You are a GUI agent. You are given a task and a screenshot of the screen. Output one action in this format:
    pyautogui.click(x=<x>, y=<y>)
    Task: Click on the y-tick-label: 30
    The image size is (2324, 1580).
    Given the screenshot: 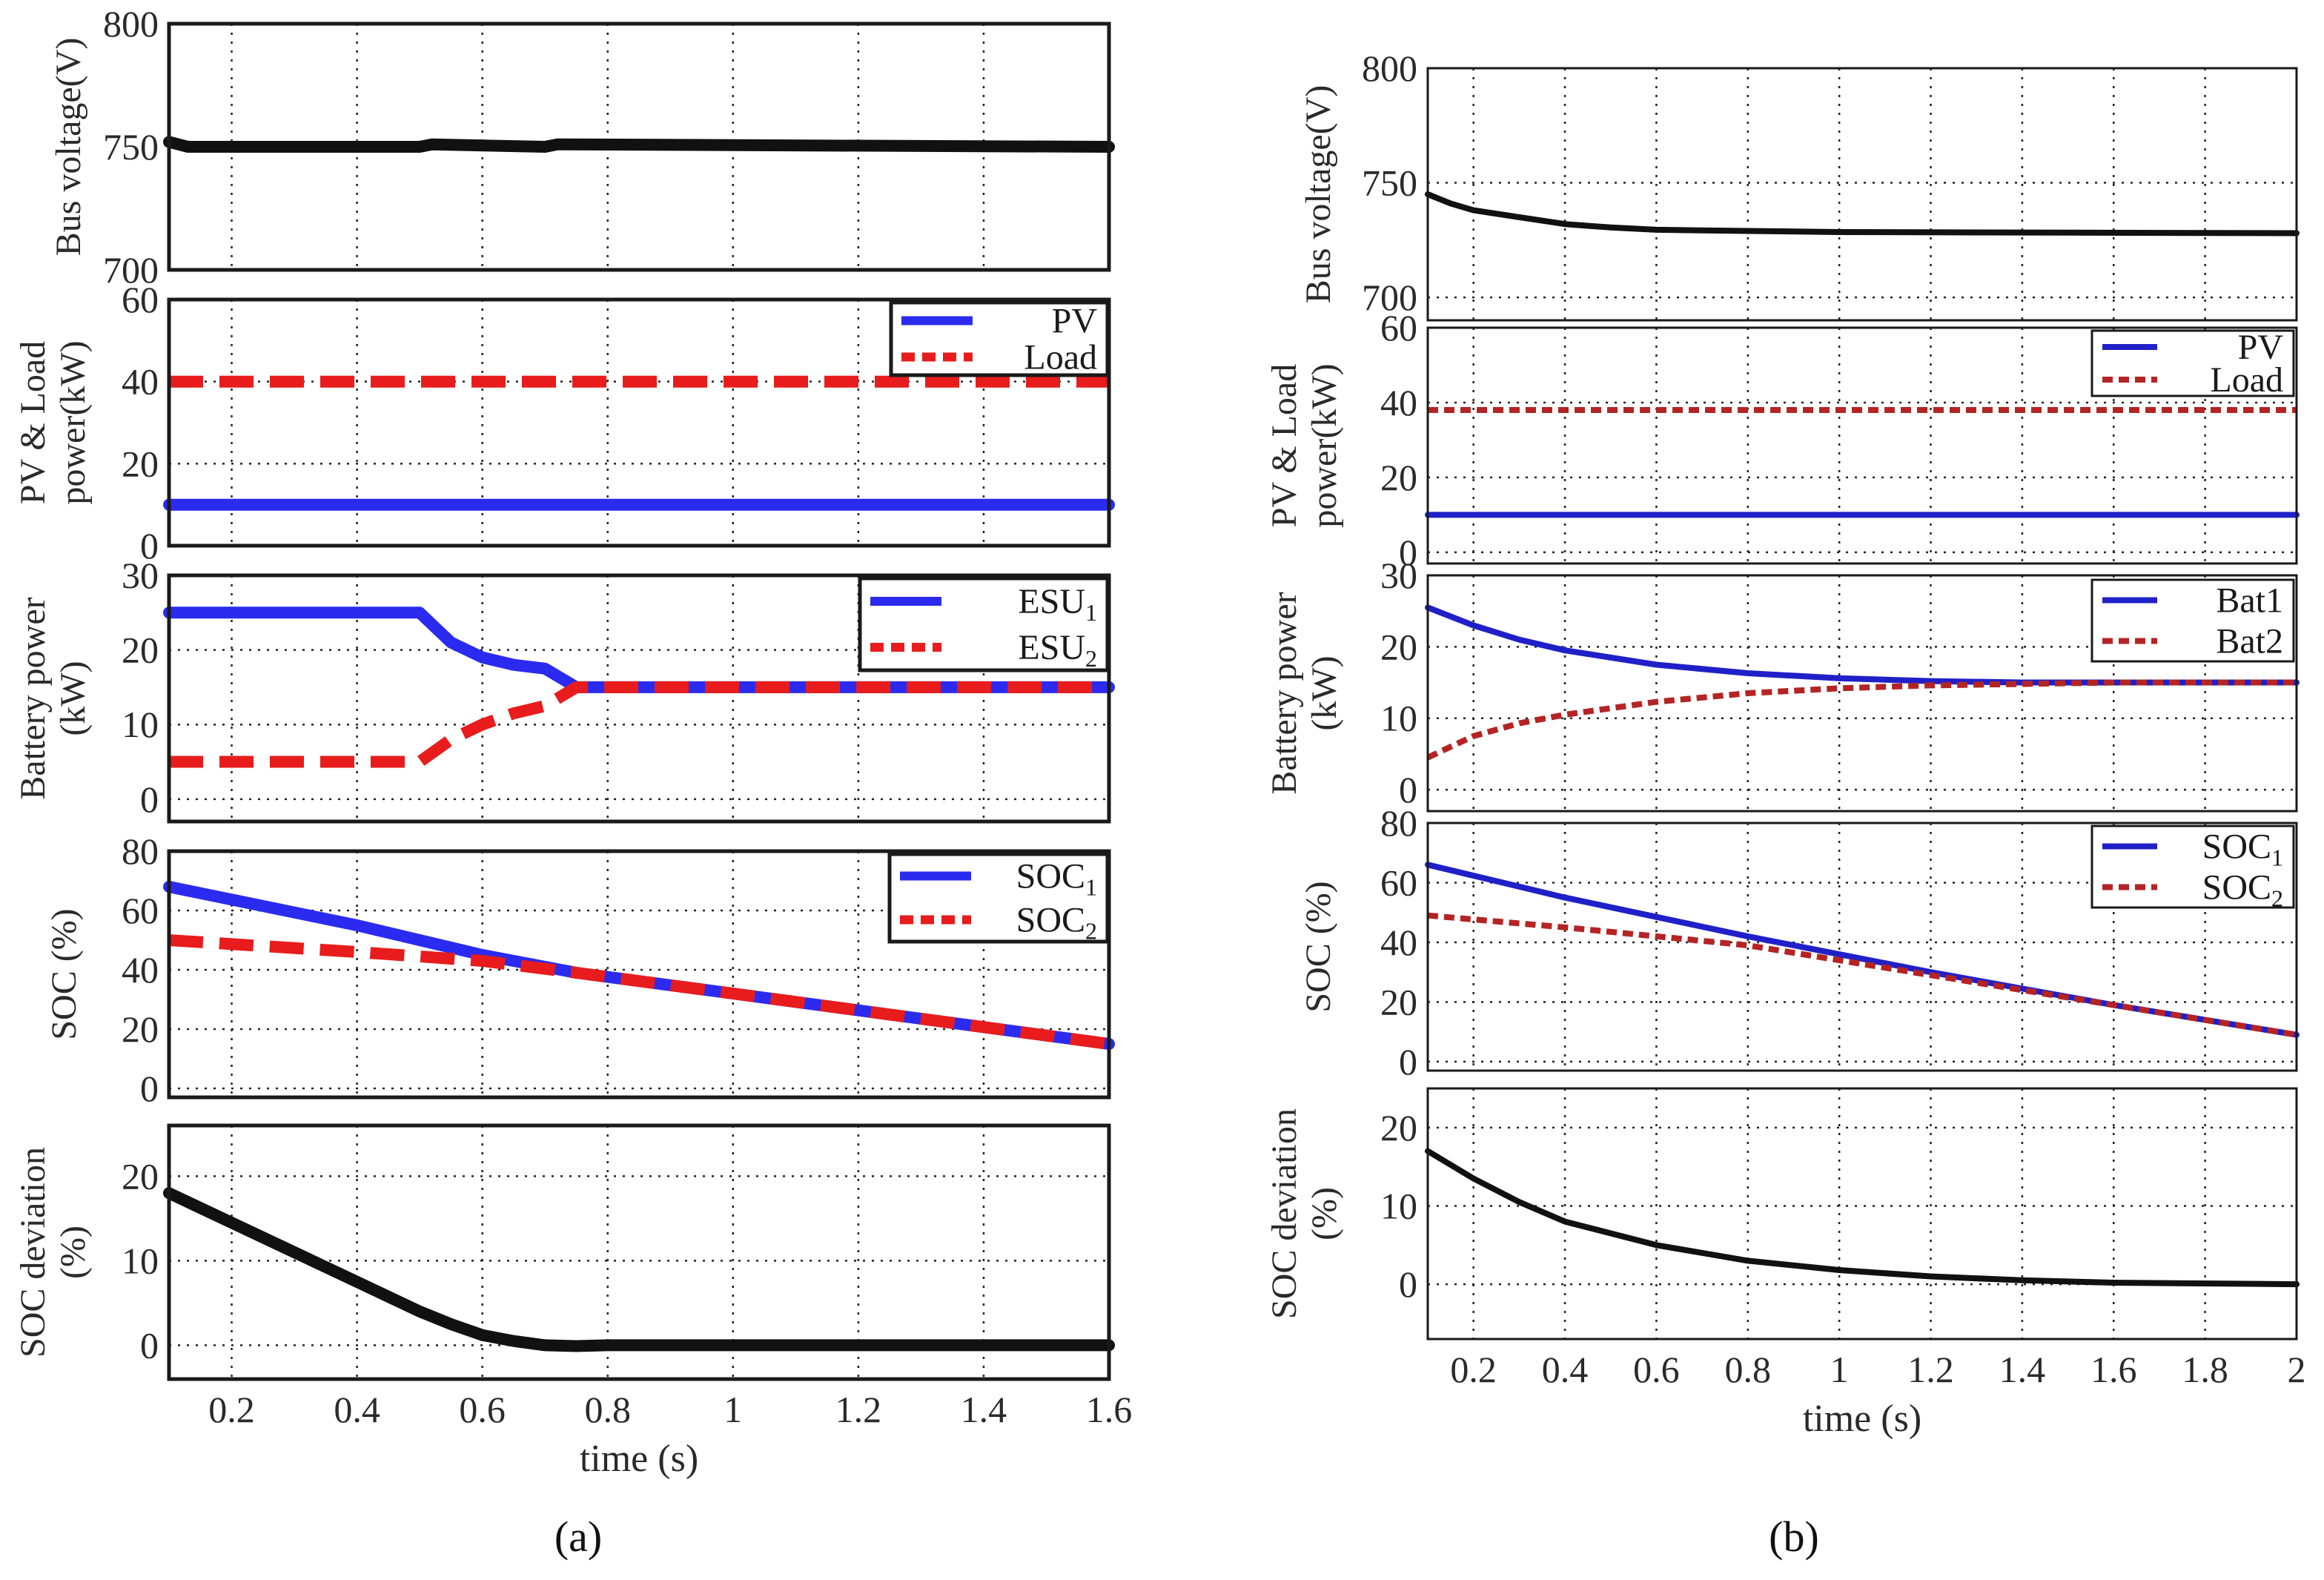 What is the action you would take?
    pyautogui.click(x=1398, y=575)
    